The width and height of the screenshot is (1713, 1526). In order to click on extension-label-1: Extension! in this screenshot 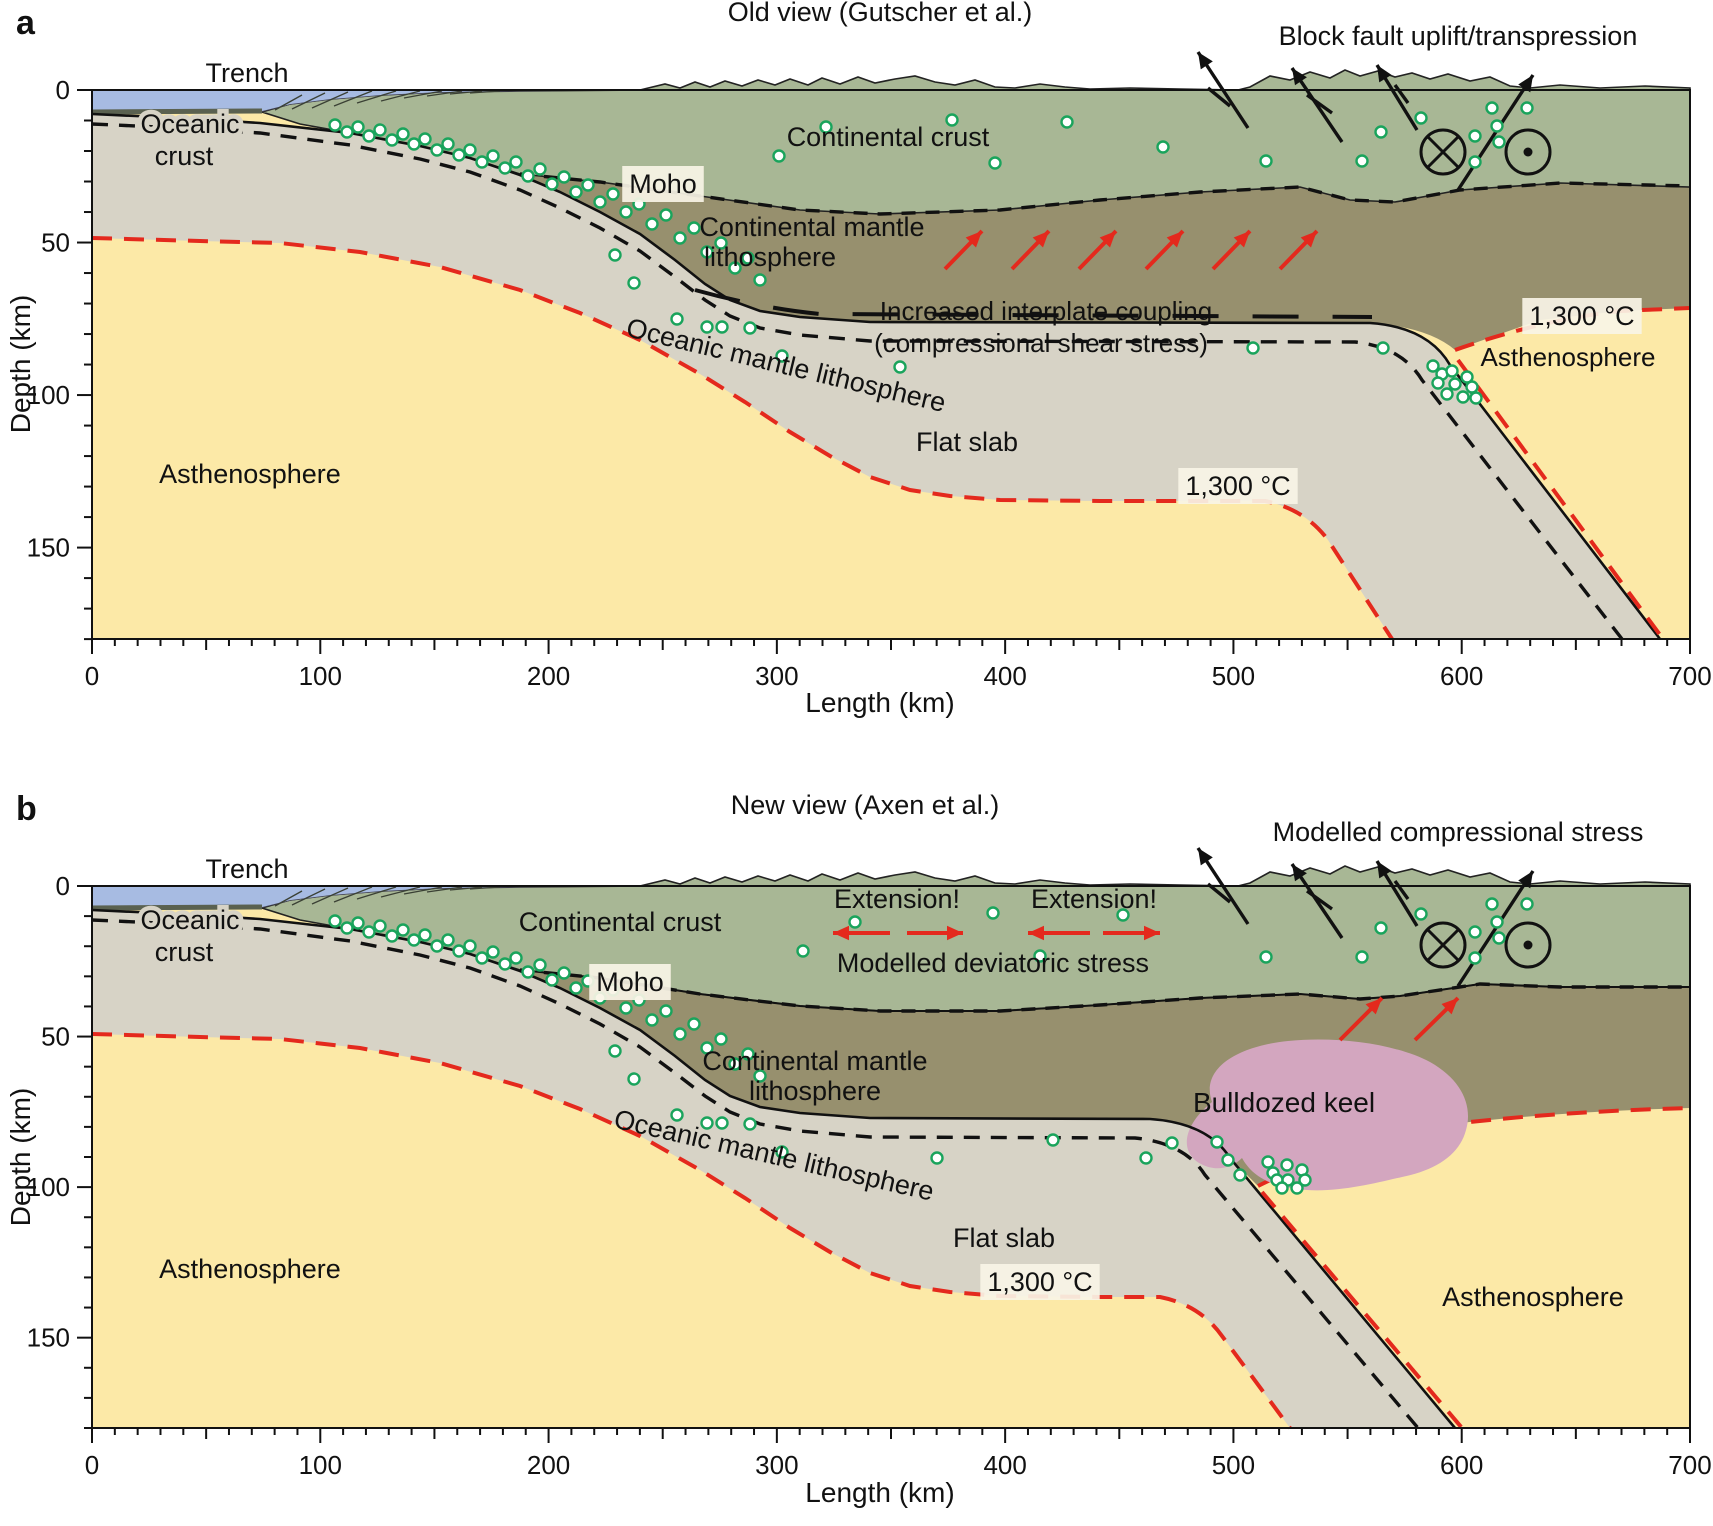, I will do `click(897, 899)`.